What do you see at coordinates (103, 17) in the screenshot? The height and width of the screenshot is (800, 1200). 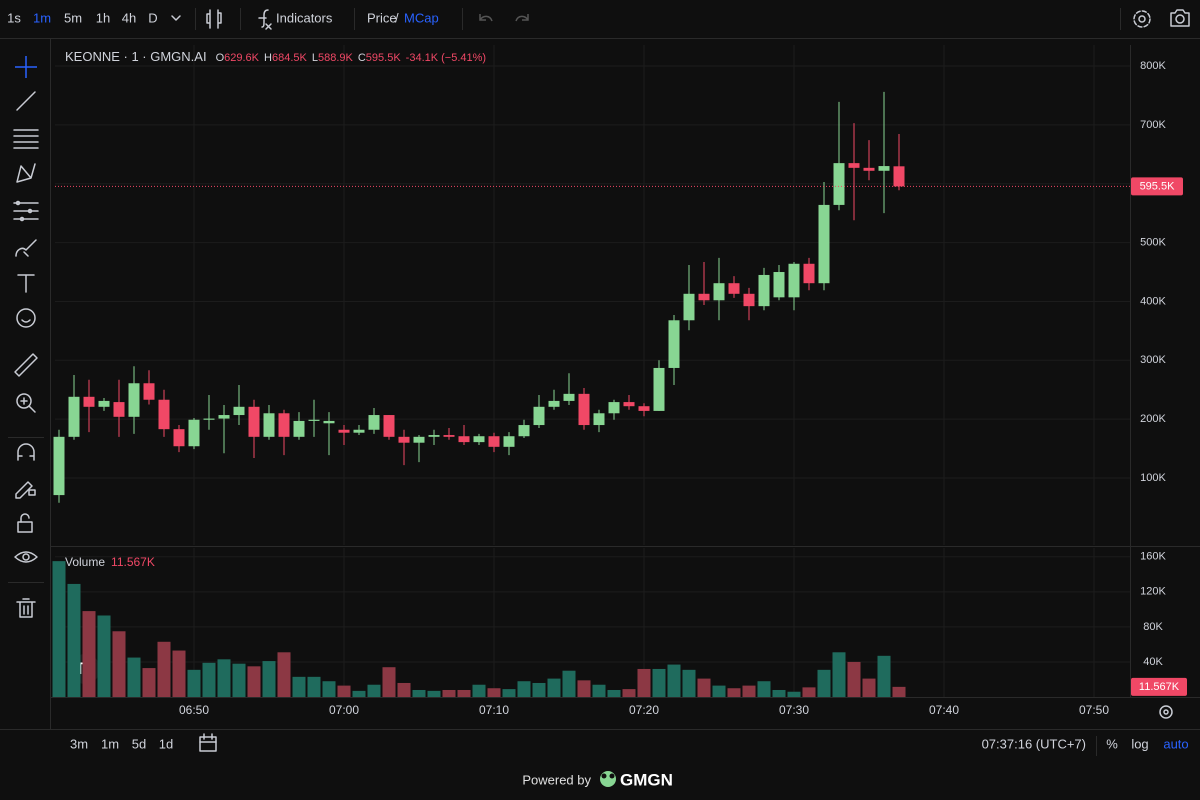 I see `interval-button: 1h` at bounding box center [103, 17].